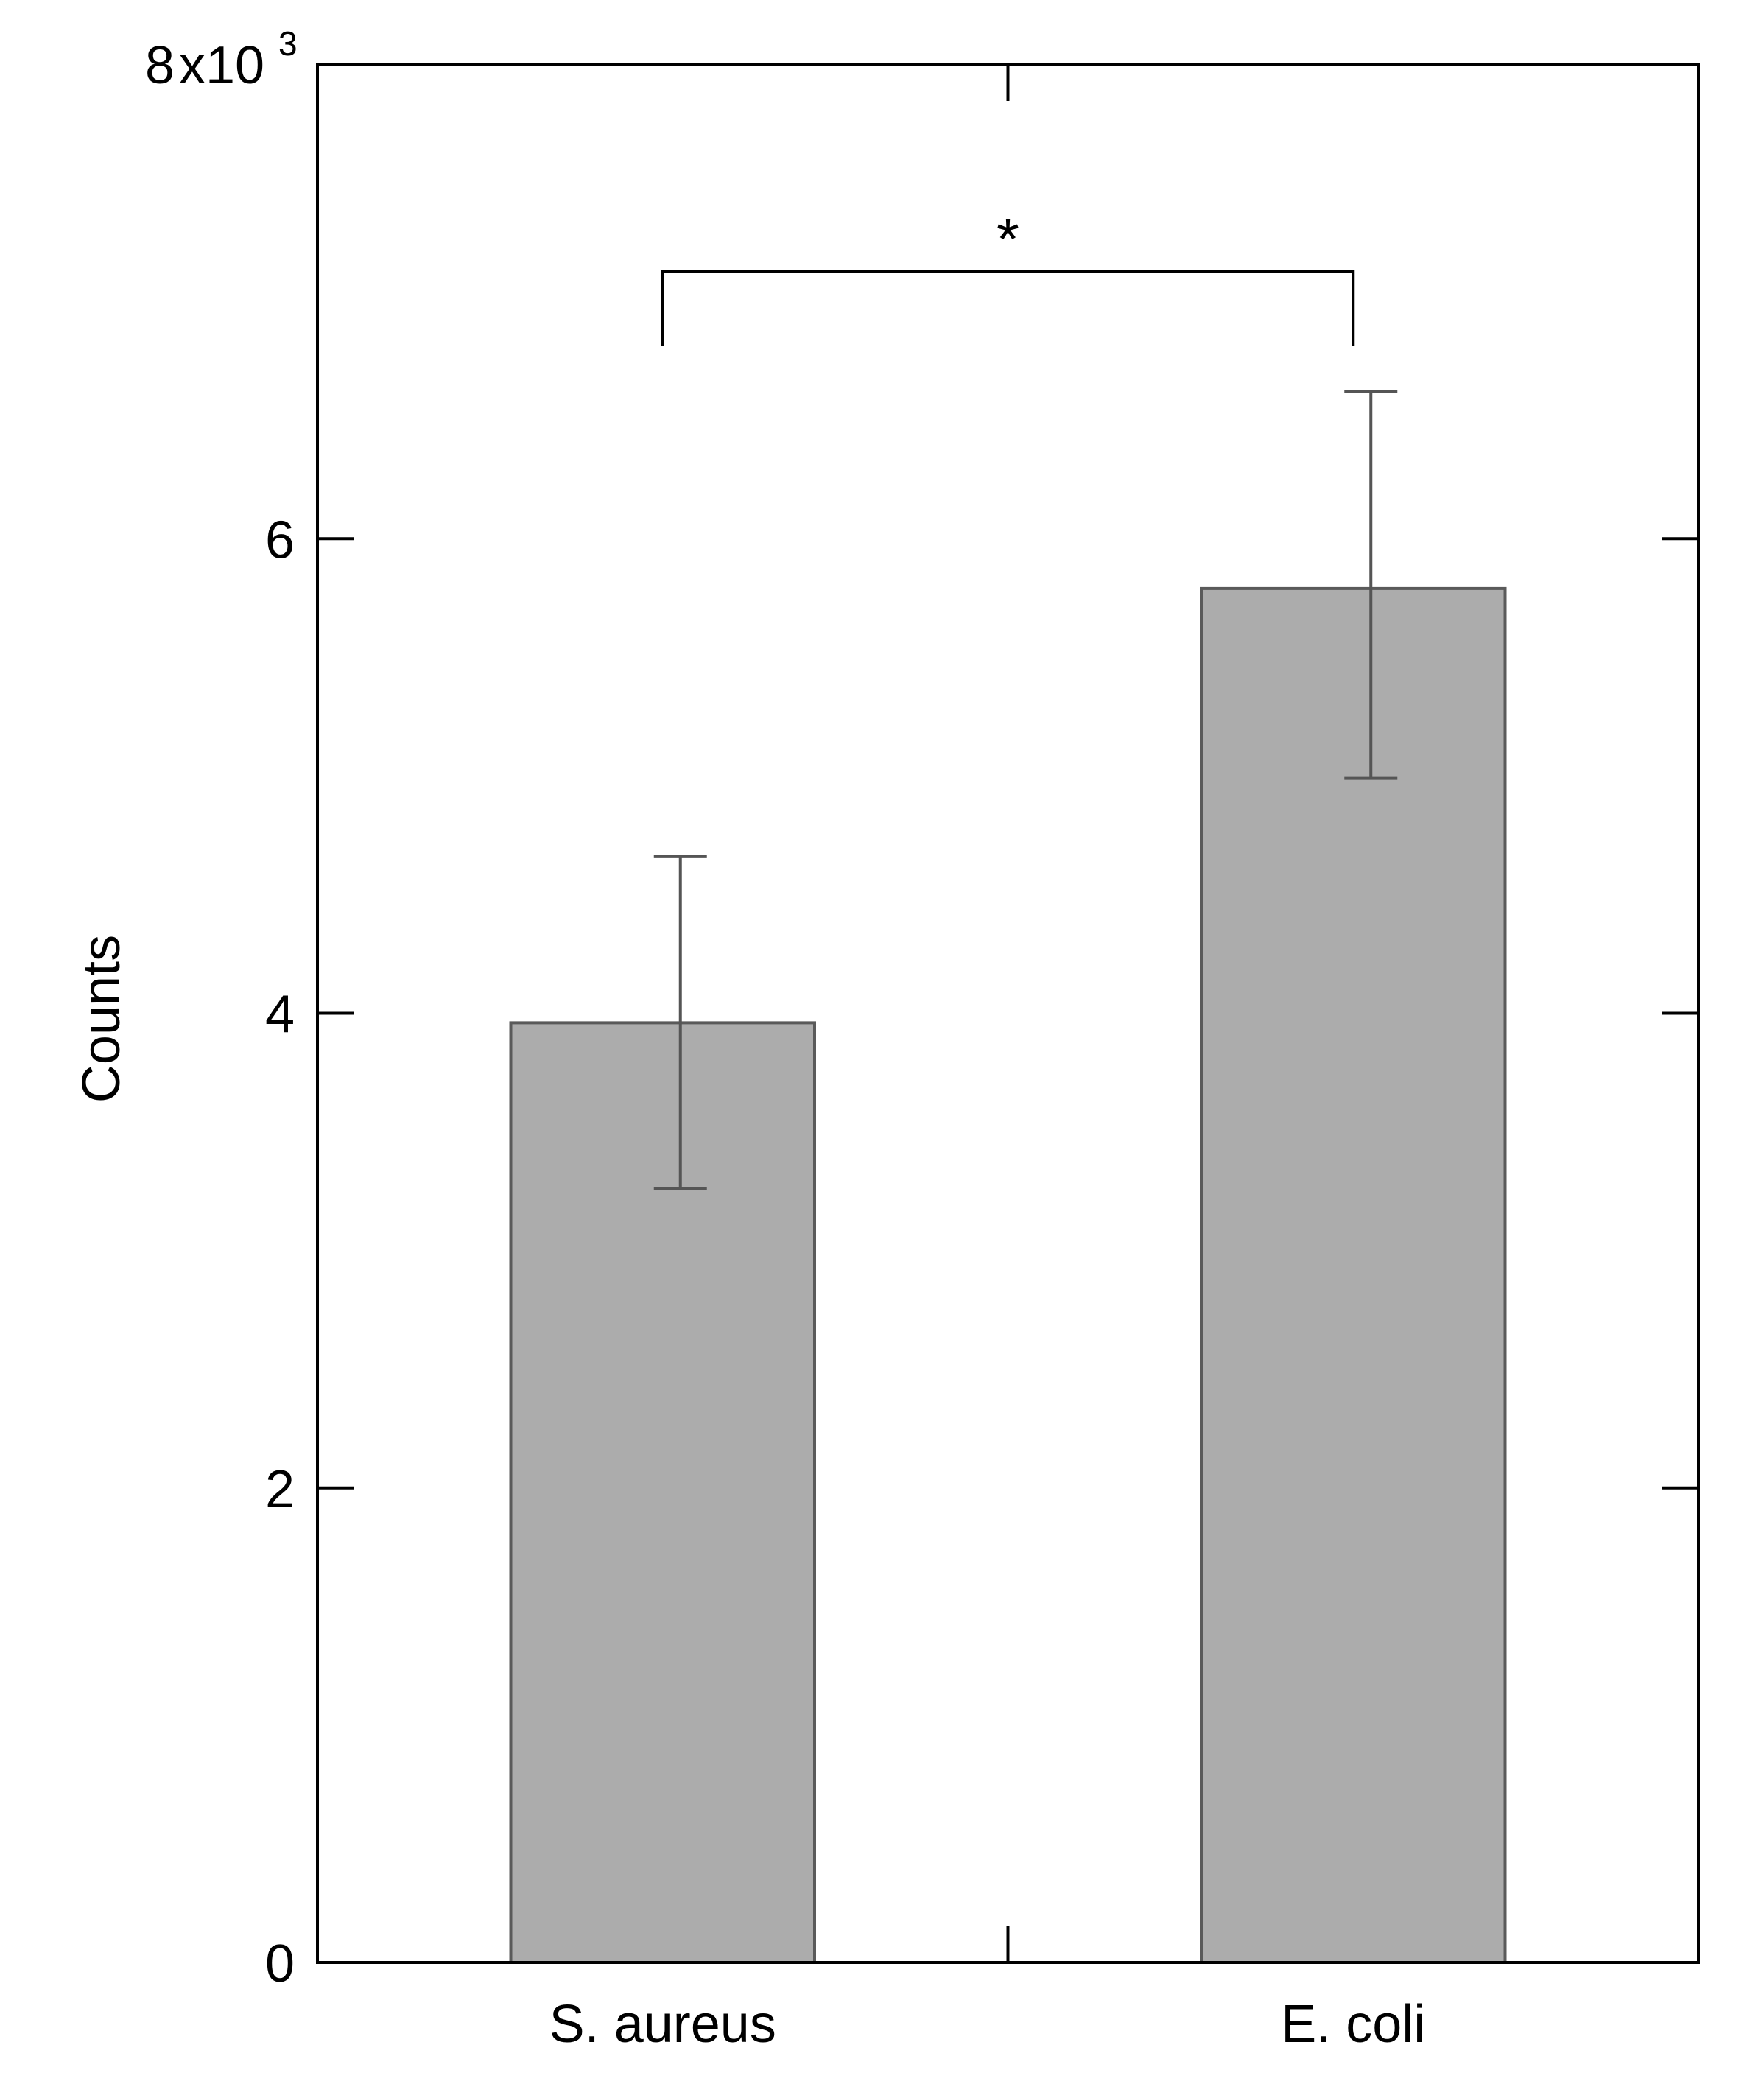 This screenshot has width=1764, height=2098. Describe the element at coordinates (1353, 2024) in the screenshot. I see `x-tick-label-1: E. coli` at that location.